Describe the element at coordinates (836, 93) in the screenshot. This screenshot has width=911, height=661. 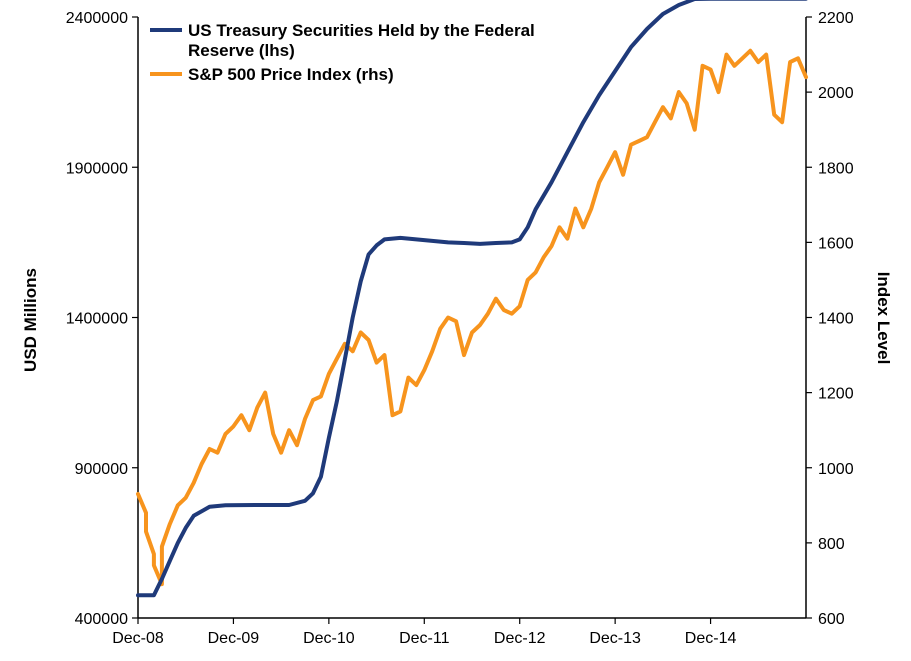
I see `y-right-tick-label: 2000` at that location.